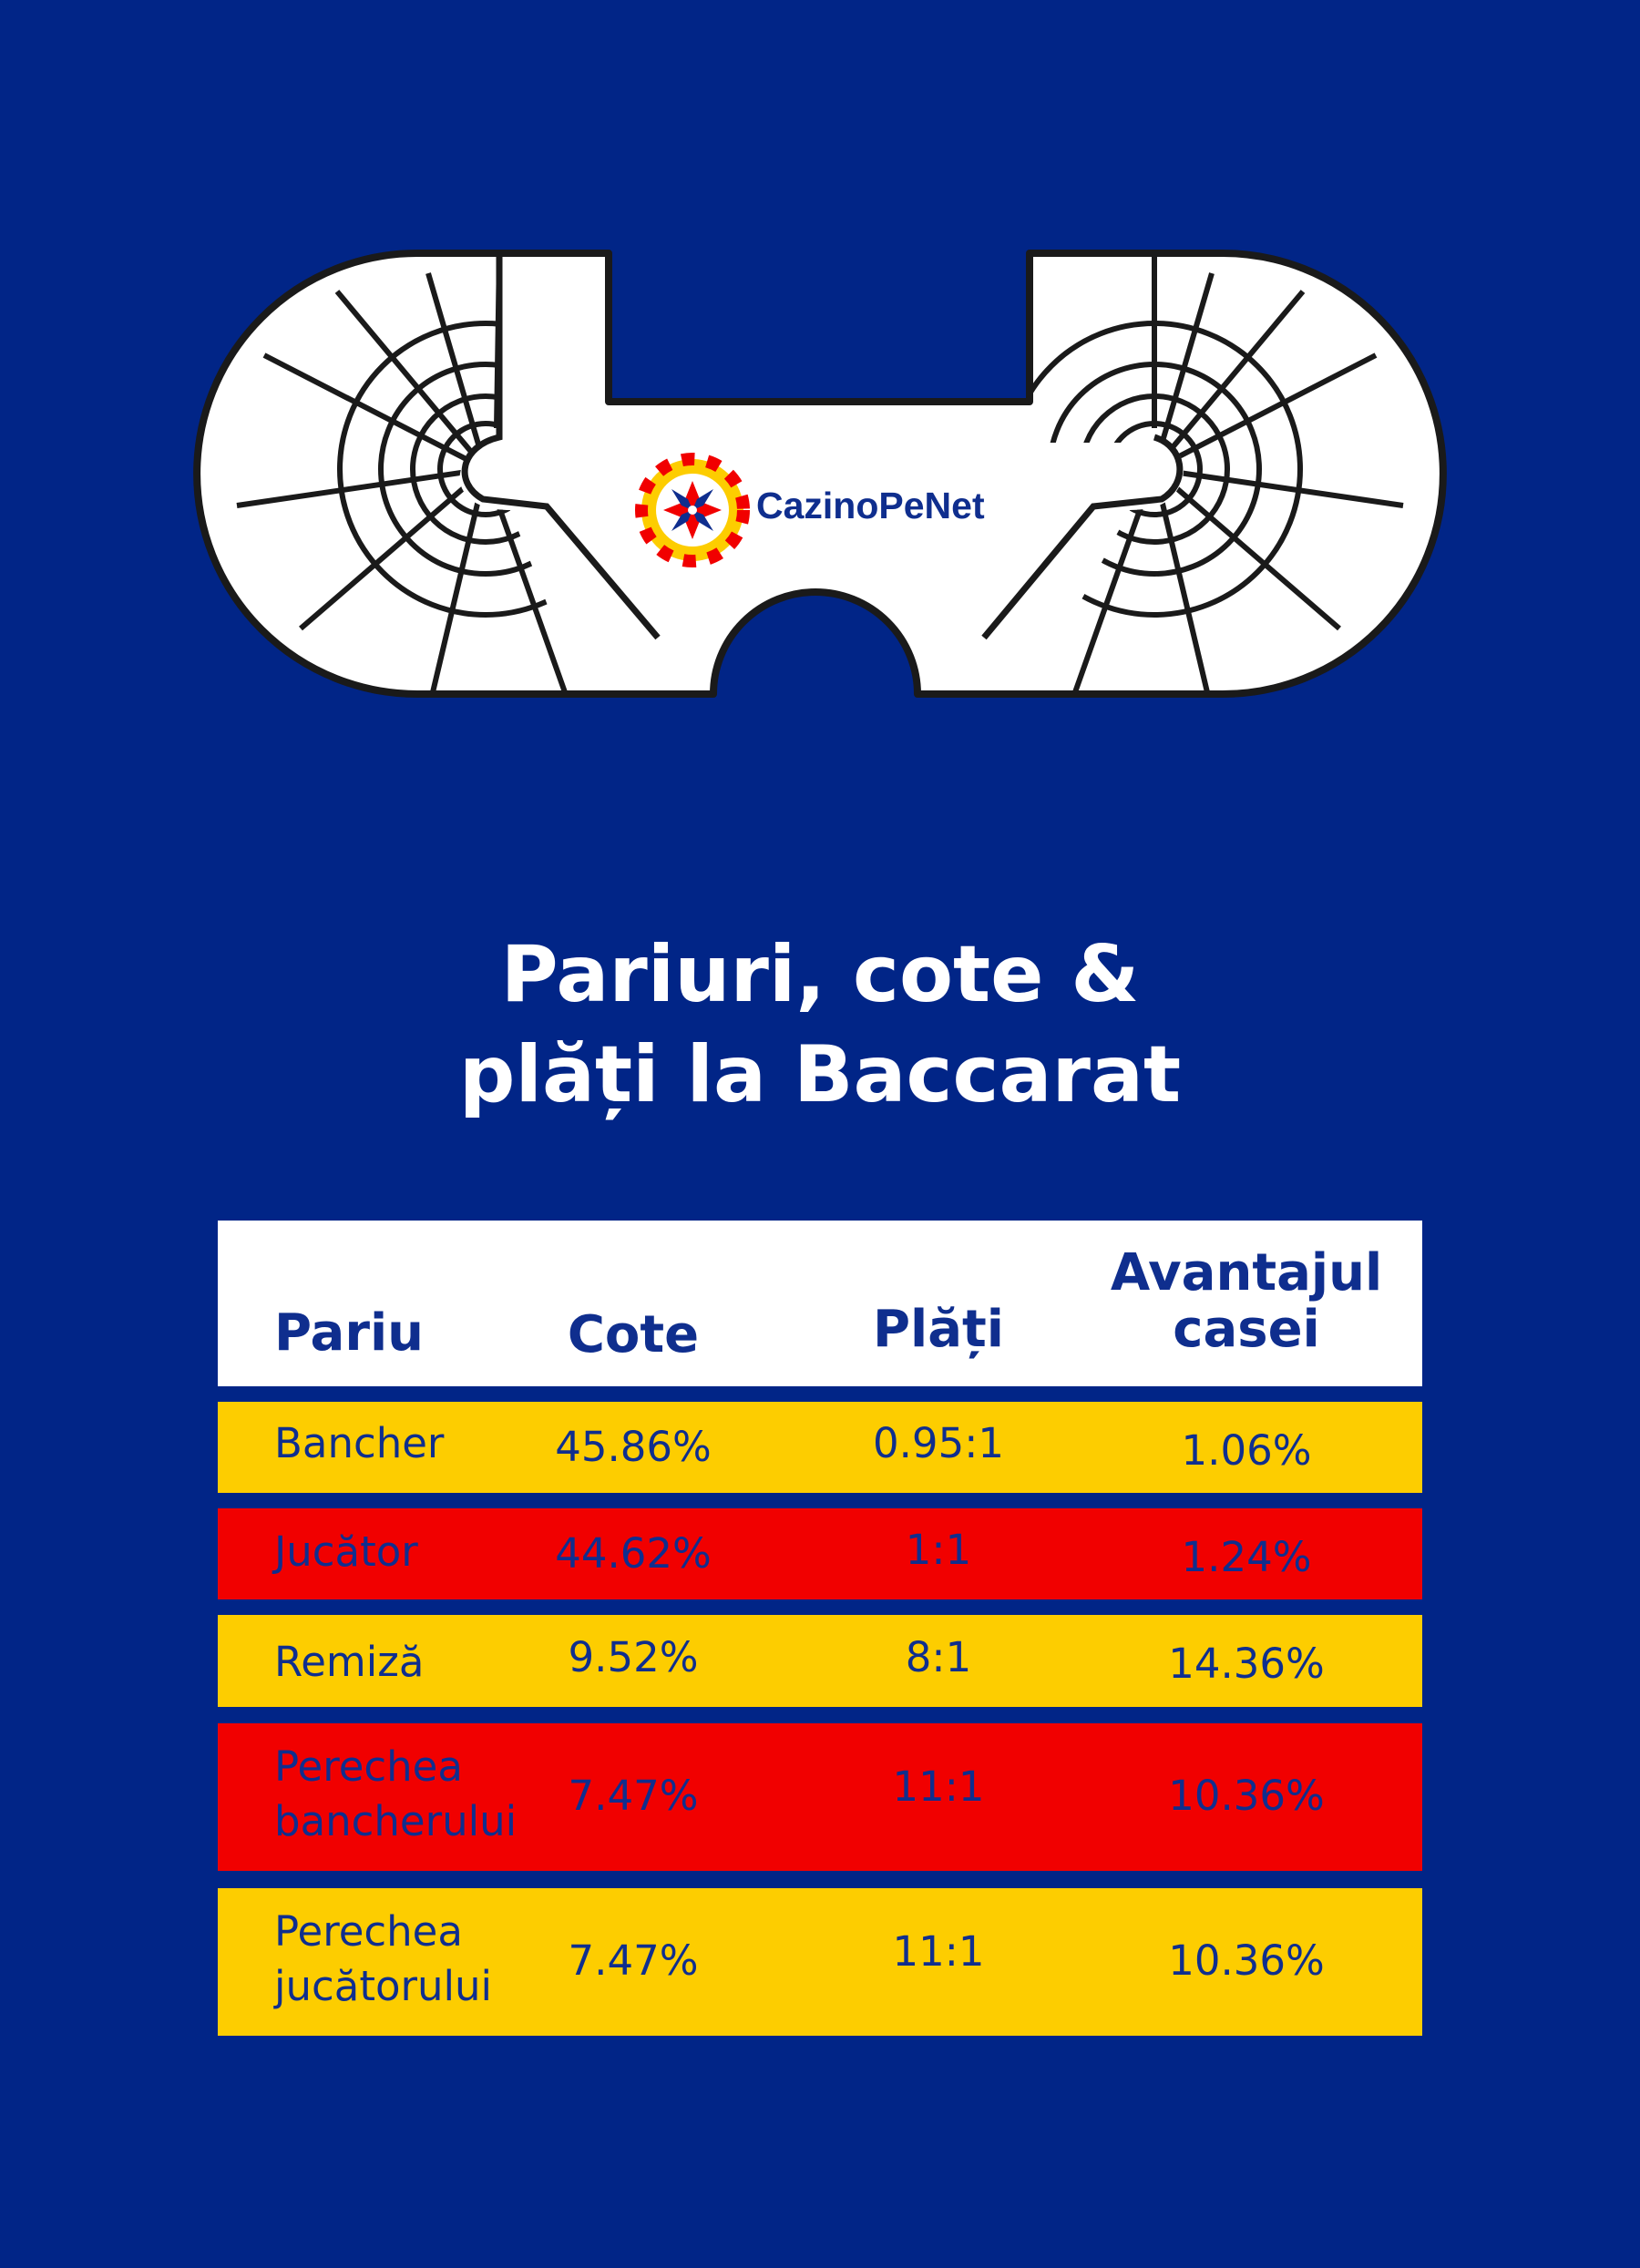  I want to click on header-odds: Cote, so click(633, 1334).